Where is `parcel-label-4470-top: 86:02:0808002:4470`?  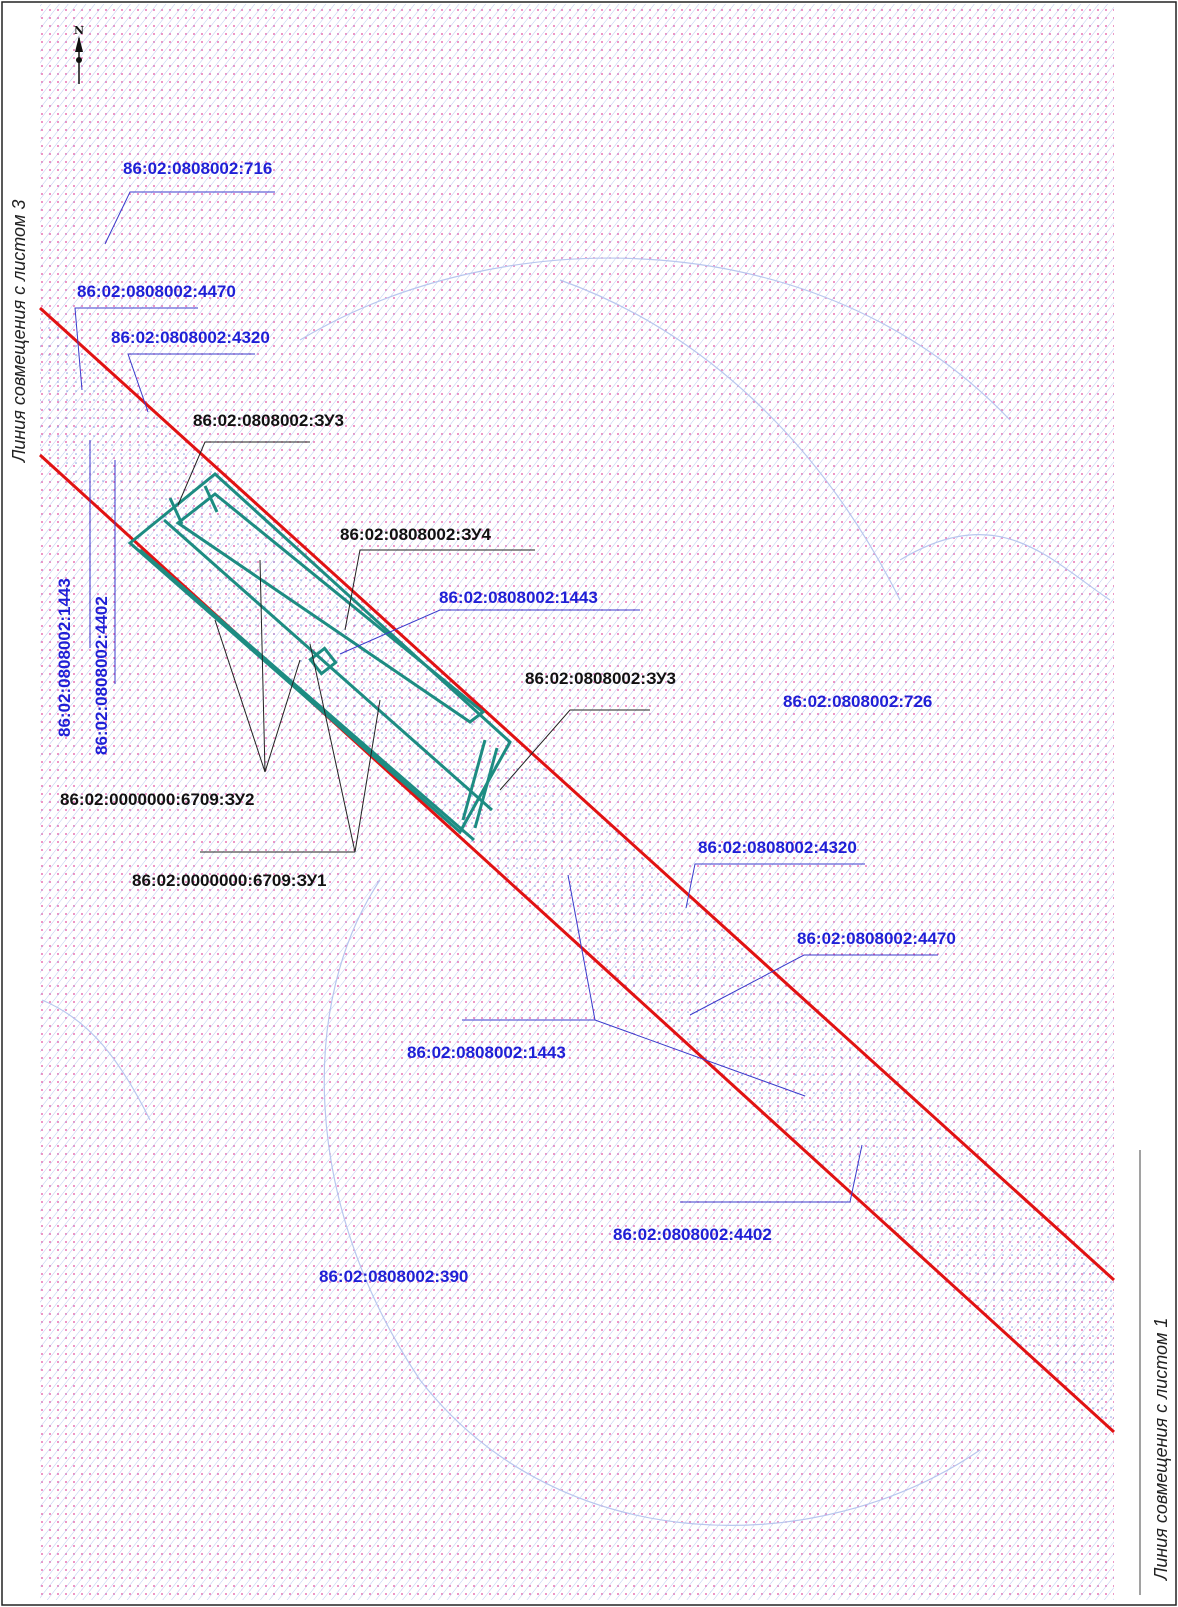
parcel-label-4470-top: 86:02:0808002:4470 is located at coordinates (156, 291).